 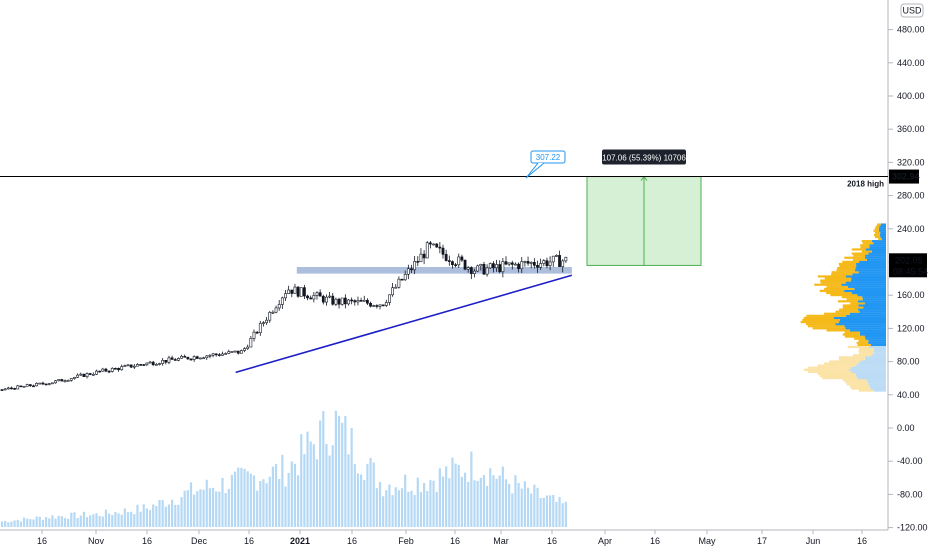 What do you see at coordinates (762, 541) in the screenshot?
I see `time-tick-label: 17` at bounding box center [762, 541].